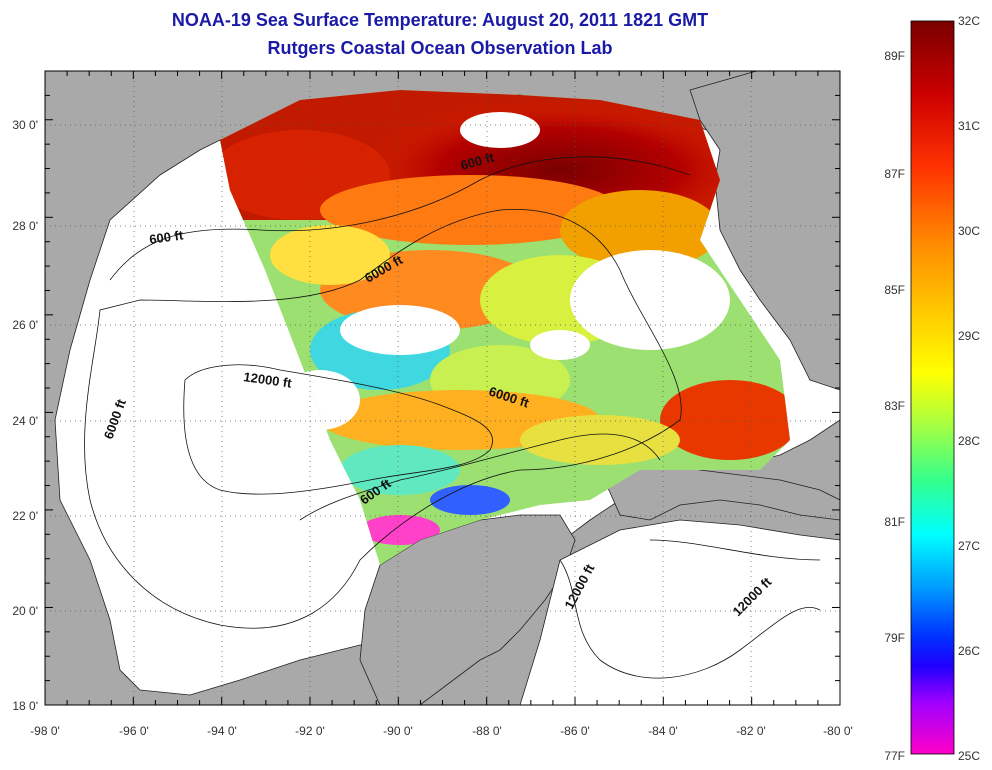  What do you see at coordinates (25, 611) in the screenshot?
I see `lat-tick-20: 20 0'` at bounding box center [25, 611].